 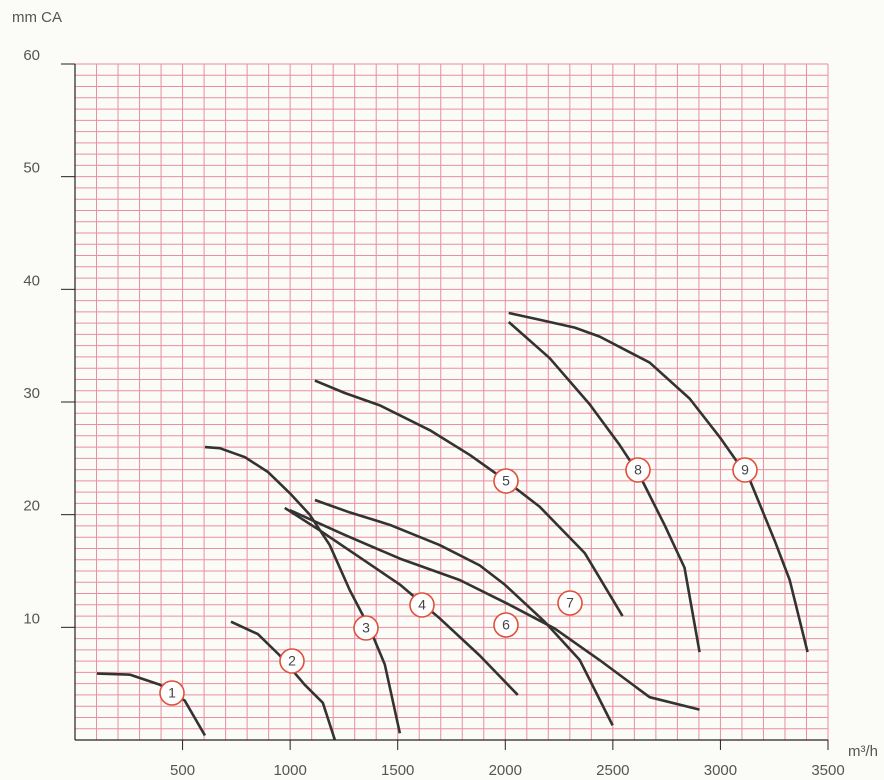 What do you see at coordinates (31, 506) in the screenshot?
I see `y-tick-label: 20` at bounding box center [31, 506].